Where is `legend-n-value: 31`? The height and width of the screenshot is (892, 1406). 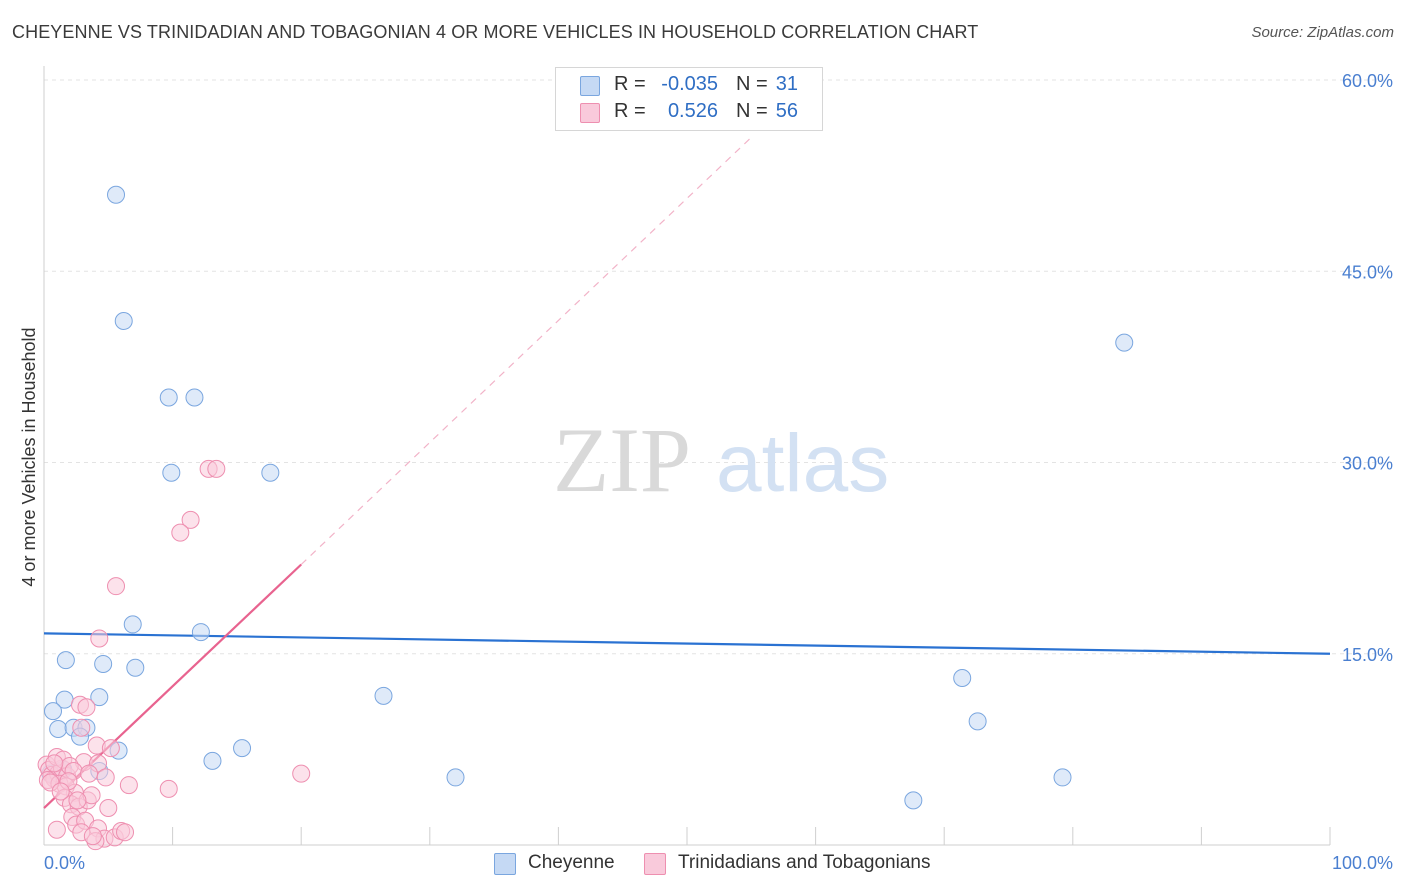 legend-n-value: 31 is located at coordinates (786, 84).